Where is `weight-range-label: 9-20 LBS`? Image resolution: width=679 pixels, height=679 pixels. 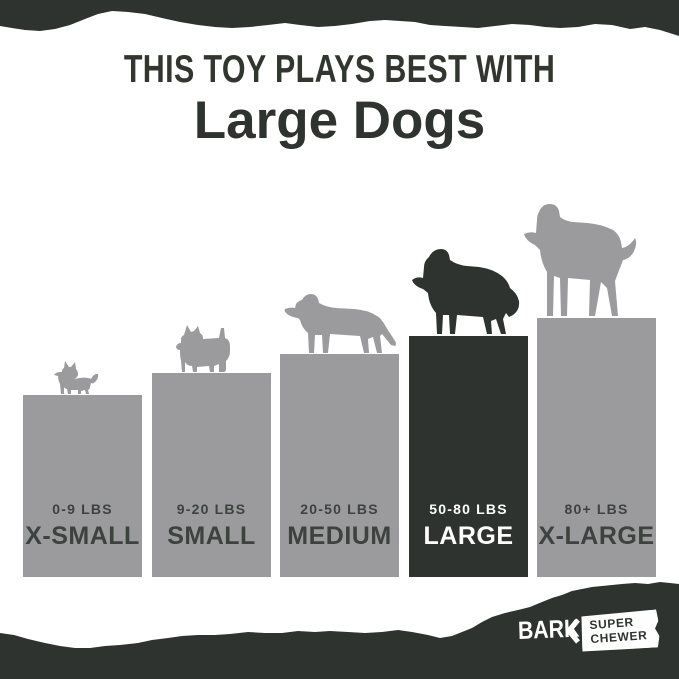
weight-range-label: 9-20 LBS is located at coordinates (211, 509).